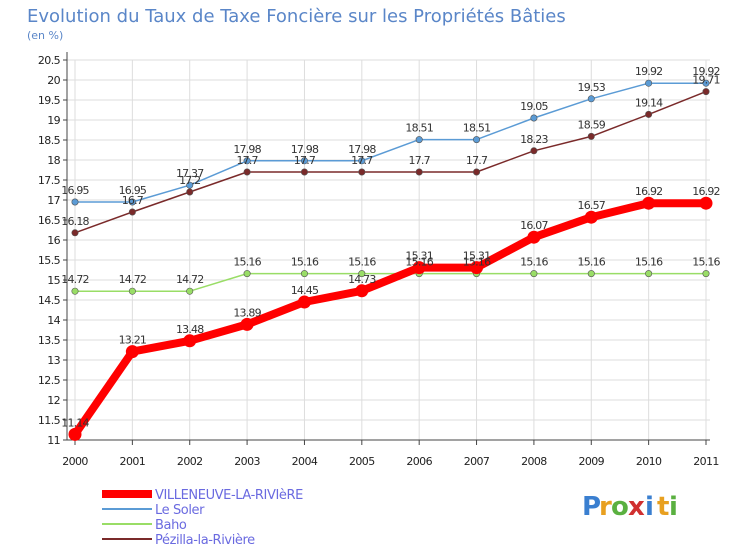 This screenshot has height=550, width=750. I want to click on y-tick-label: 16.5, so click(49, 220).